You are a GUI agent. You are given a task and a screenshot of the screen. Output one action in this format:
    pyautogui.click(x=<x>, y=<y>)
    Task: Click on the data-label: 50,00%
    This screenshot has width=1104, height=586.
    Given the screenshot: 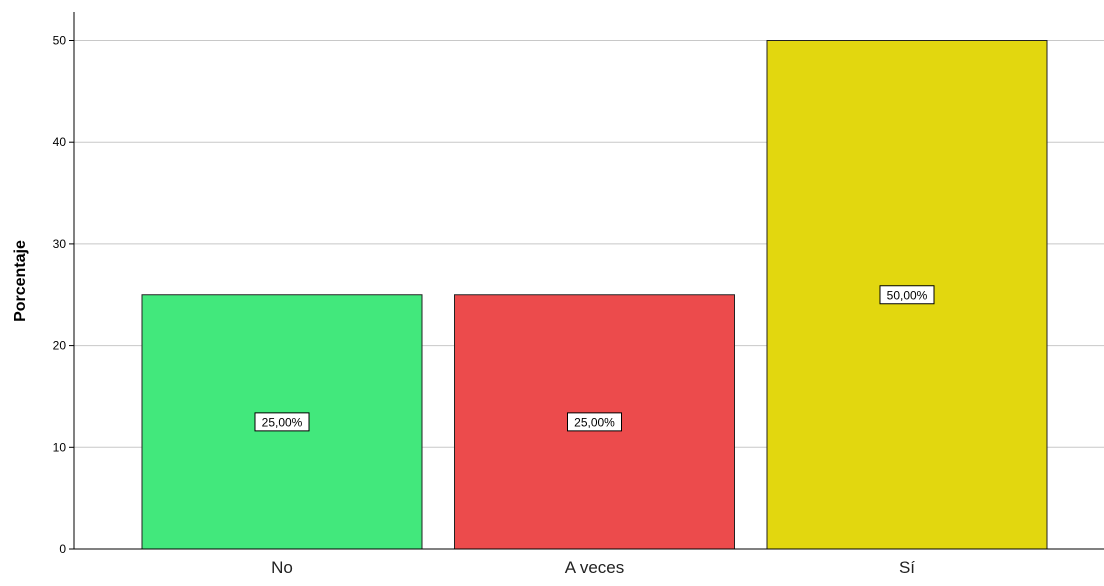 What is the action you would take?
    pyautogui.click(x=907, y=295)
    